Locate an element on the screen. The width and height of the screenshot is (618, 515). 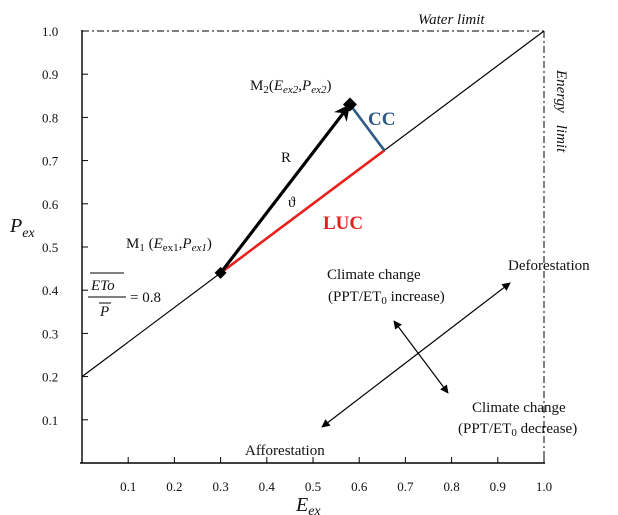
angle-label: ϑ is located at coordinates (292, 203).